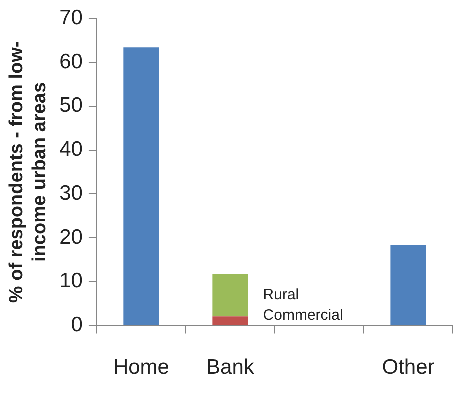 This screenshot has height=407, width=453. What do you see at coordinates (408, 368) in the screenshot?
I see `x-tick-label: Other` at bounding box center [408, 368].